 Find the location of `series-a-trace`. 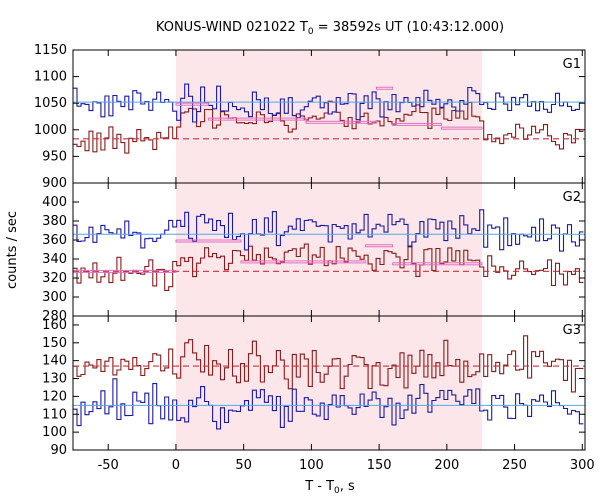

series-a-trace is located at coordinates (328, 103).